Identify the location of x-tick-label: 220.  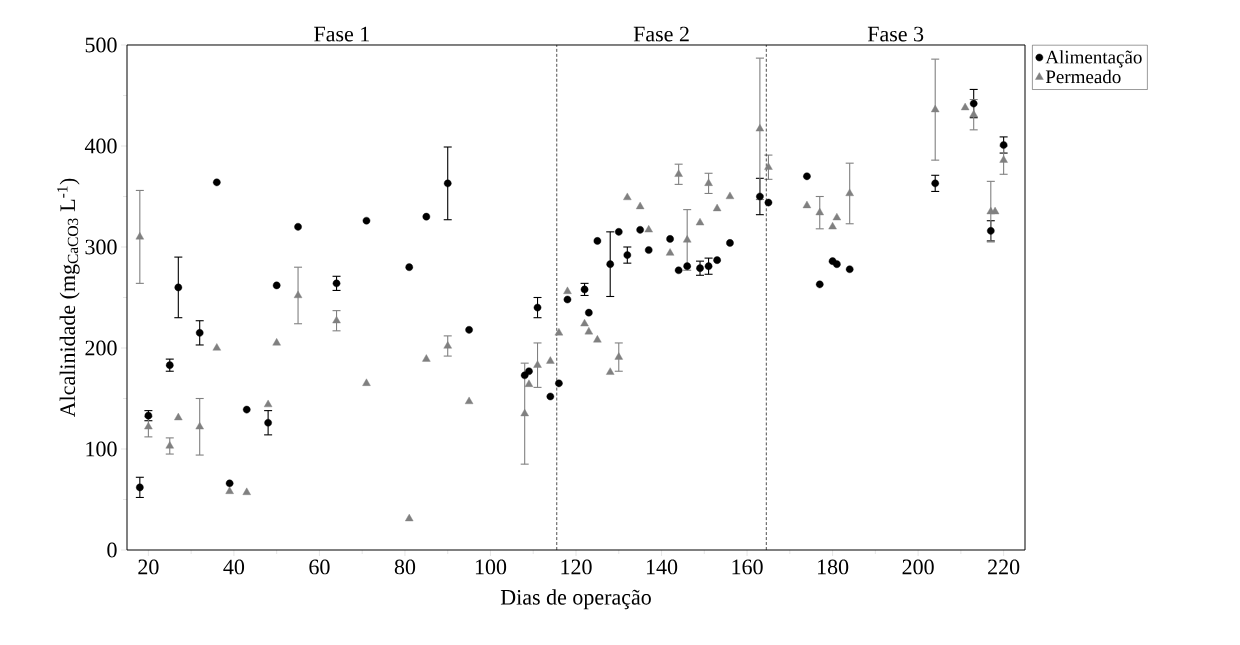
(1004, 567).